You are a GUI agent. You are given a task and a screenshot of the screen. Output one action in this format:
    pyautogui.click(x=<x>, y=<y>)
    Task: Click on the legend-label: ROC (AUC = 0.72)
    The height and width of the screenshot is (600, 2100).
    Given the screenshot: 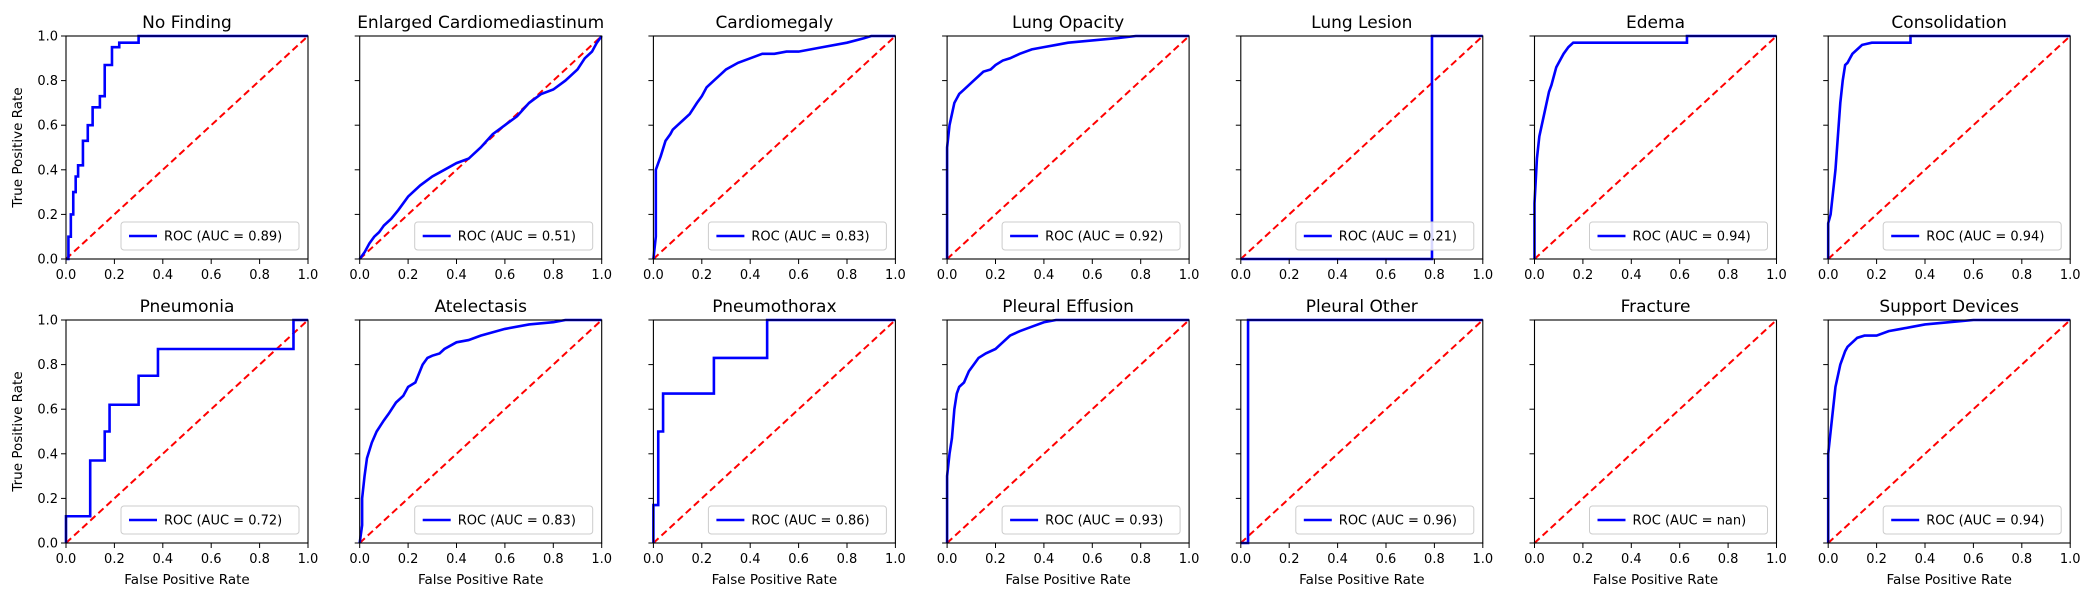 What is the action you would take?
    pyautogui.click(x=223, y=521)
    